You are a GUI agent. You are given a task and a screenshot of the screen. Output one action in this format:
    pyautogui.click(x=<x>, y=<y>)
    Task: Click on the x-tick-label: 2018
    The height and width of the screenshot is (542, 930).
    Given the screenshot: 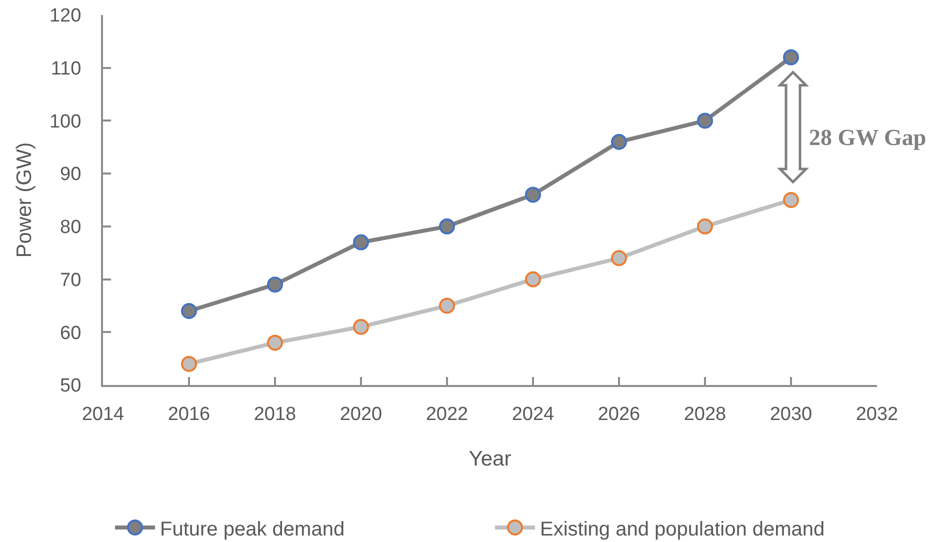 What is the action you would take?
    pyautogui.click(x=275, y=414)
    